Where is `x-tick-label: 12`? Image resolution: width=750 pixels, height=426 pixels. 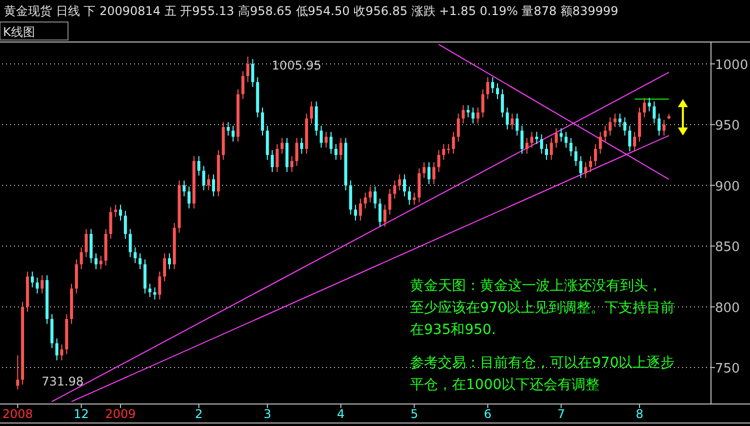 x-tick-label: 12 is located at coordinates (81, 414).